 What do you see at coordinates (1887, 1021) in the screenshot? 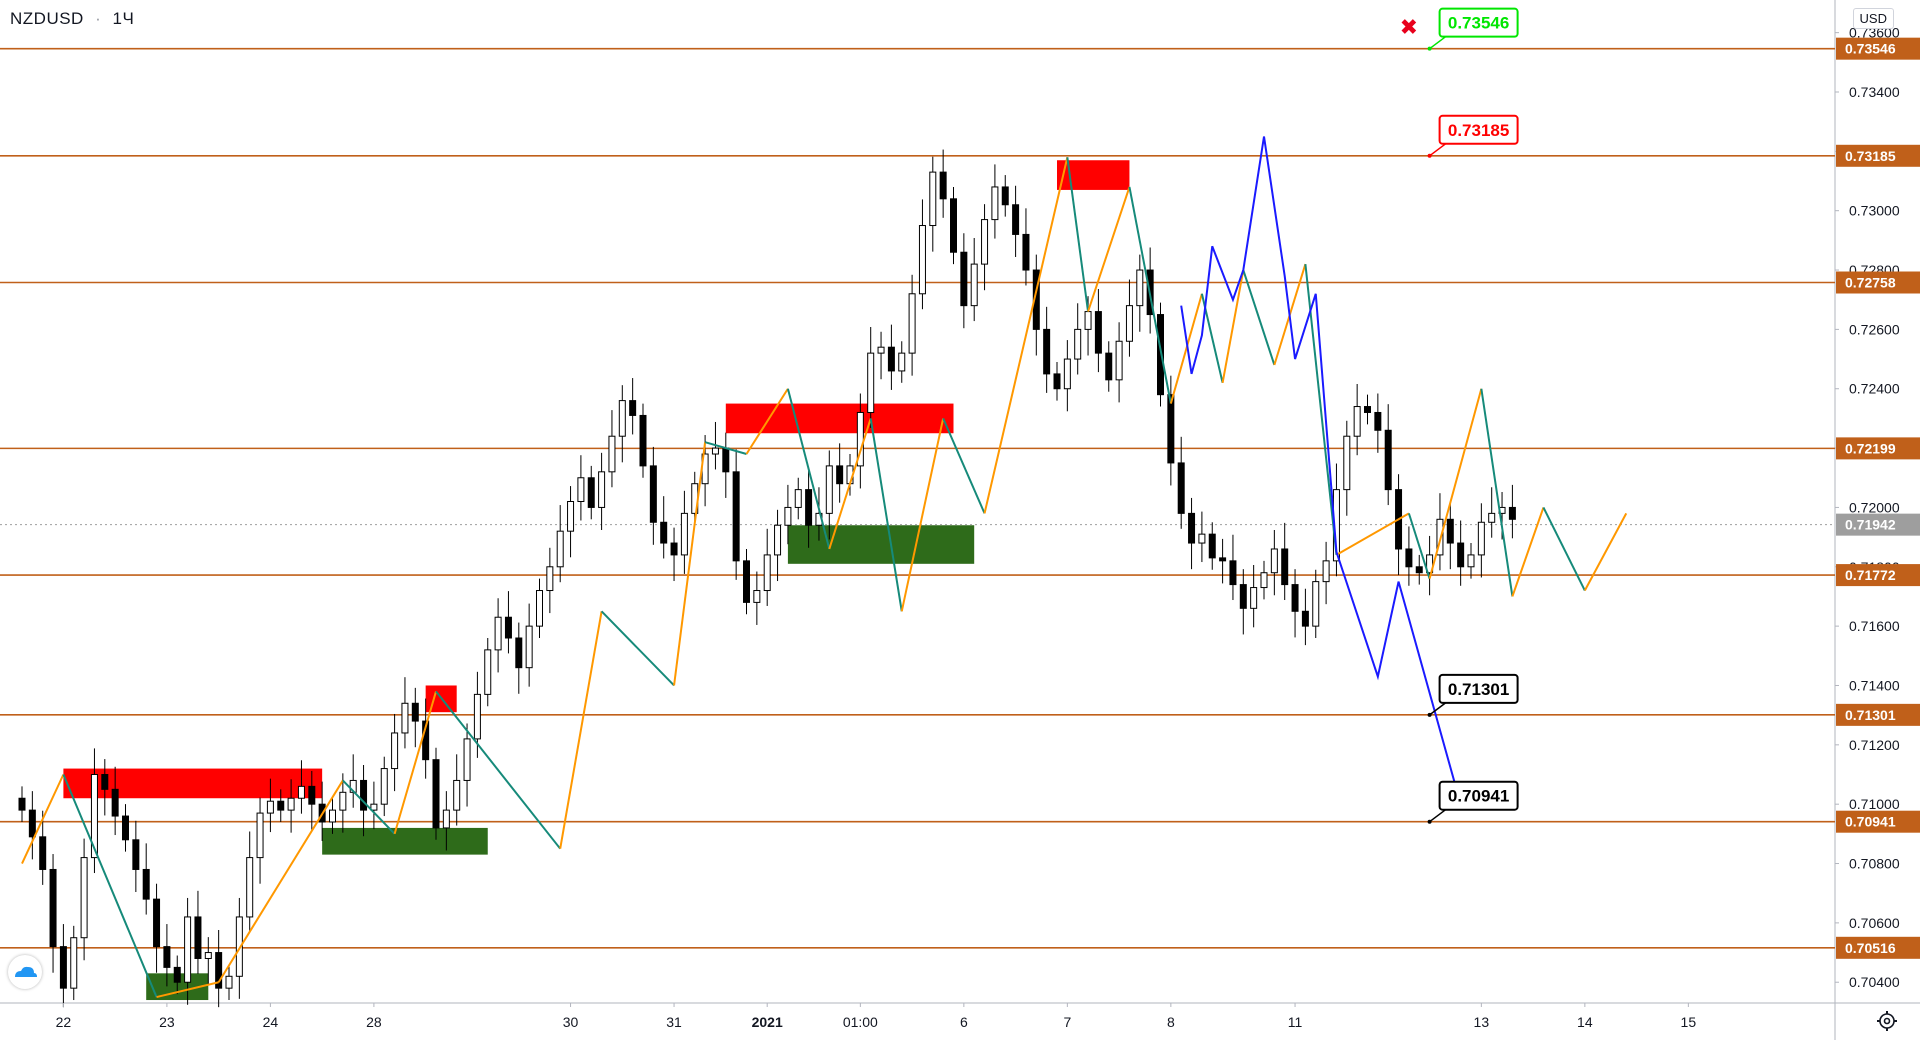
I see `gear-icon` at bounding box center [1887, 1021].